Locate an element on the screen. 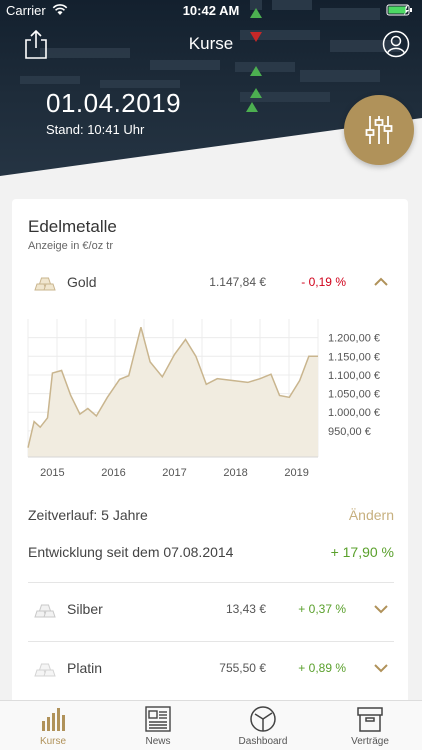  clock: 10:42 AM is located at coordinates (211, 10).